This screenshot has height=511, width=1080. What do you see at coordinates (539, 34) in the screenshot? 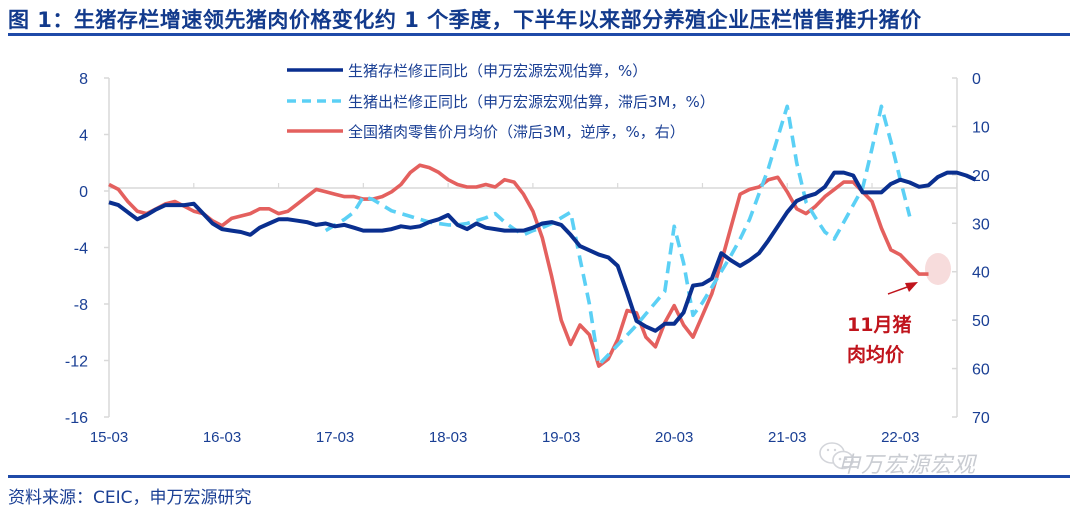
I see `title-divider` at bounding box center [539, 34].